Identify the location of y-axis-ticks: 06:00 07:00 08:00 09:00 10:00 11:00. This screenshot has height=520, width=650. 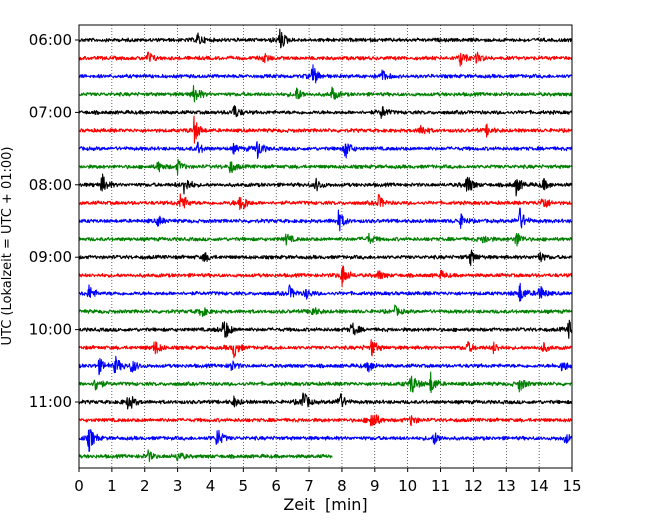
(54, 221).